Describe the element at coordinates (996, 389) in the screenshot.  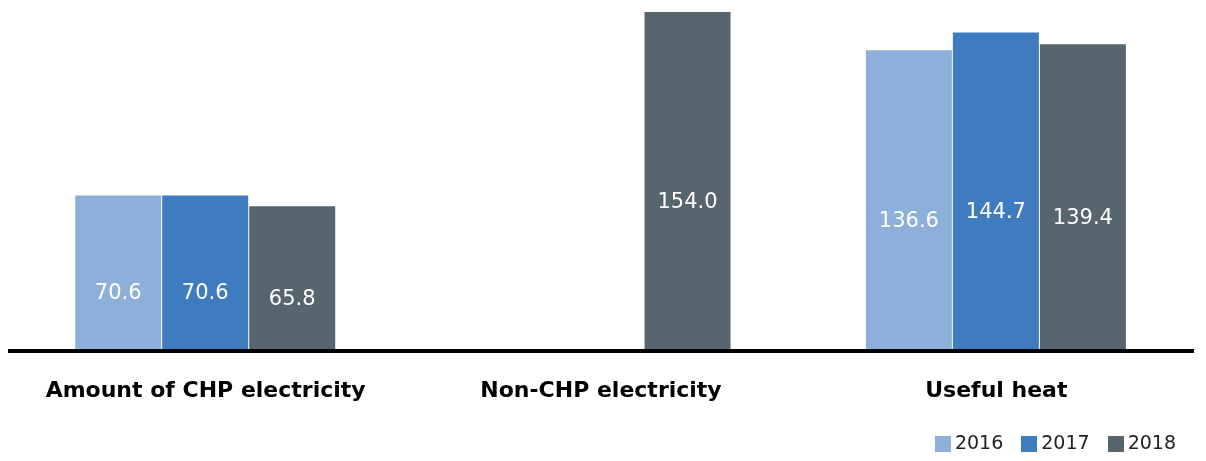
I see `x-tick-label: Useful heat` at that location.